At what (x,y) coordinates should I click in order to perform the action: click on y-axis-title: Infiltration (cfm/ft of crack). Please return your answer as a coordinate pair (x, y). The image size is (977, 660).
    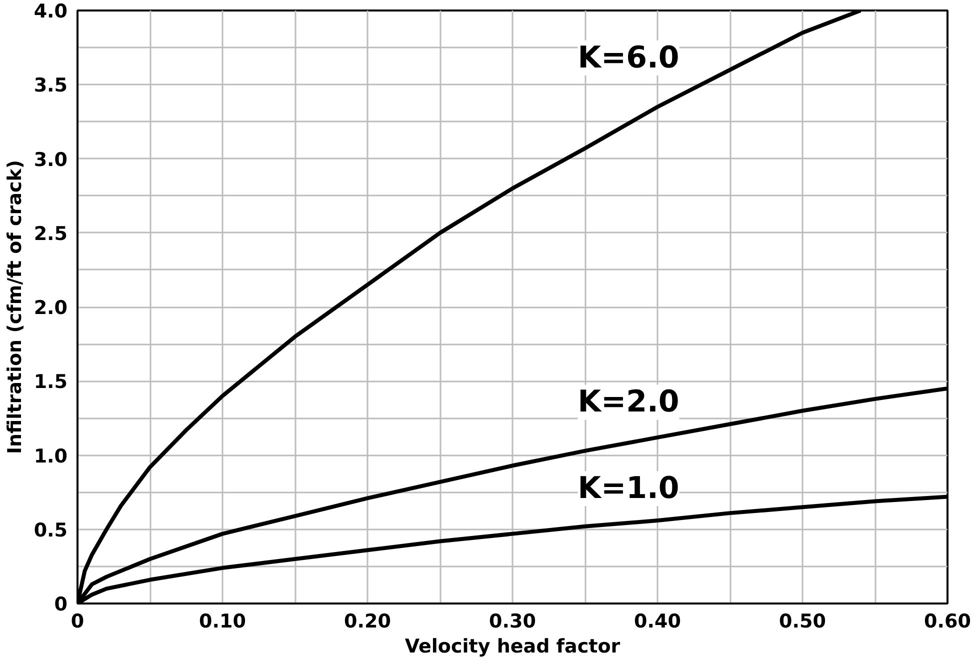
    Looking at the image, I should click on (15, 307).